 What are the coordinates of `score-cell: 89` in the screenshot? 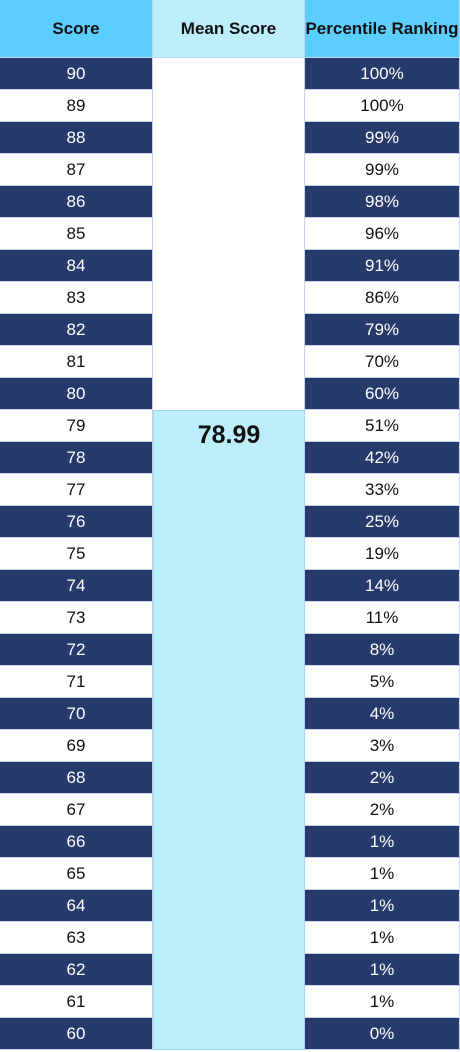 It's located at (76, 106).